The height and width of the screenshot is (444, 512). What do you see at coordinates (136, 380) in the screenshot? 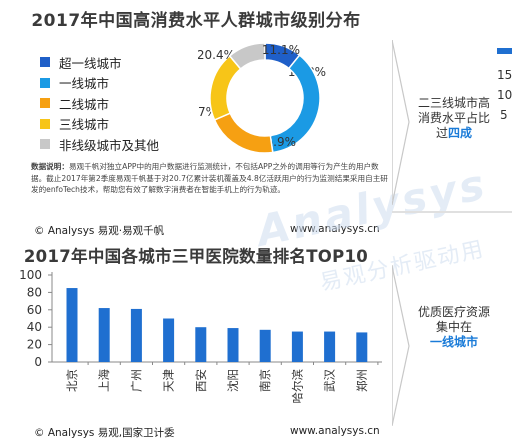
I see `x-tick-label: 广州` at bounding box center [136, 380].